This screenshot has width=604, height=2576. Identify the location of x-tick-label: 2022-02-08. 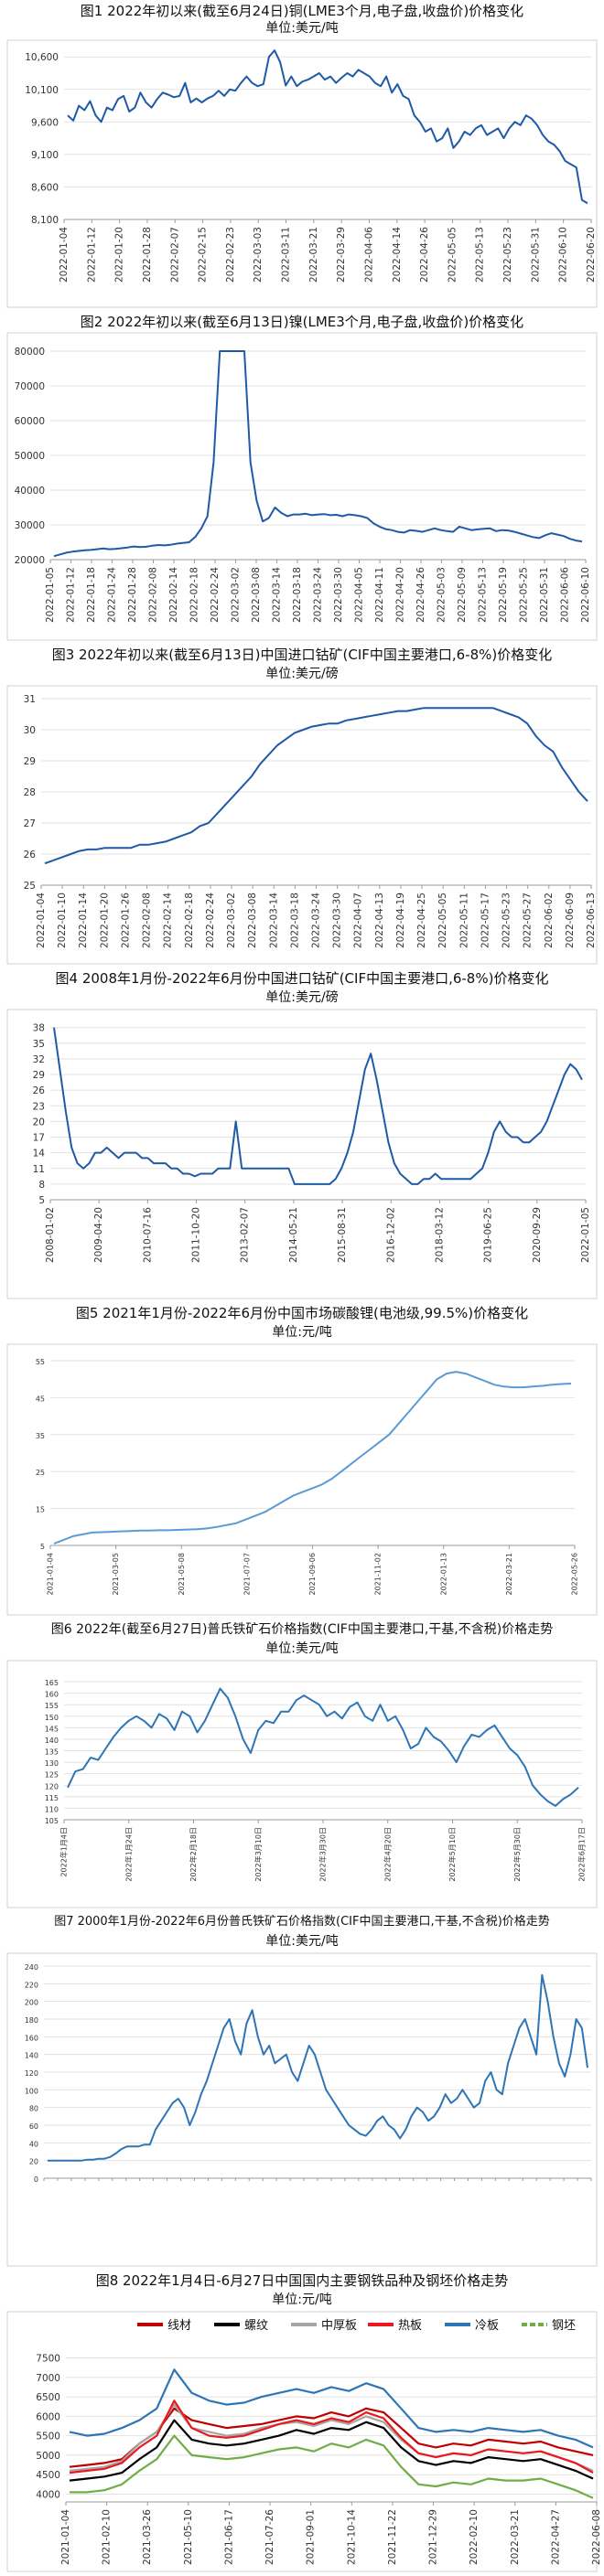
(147, 920).